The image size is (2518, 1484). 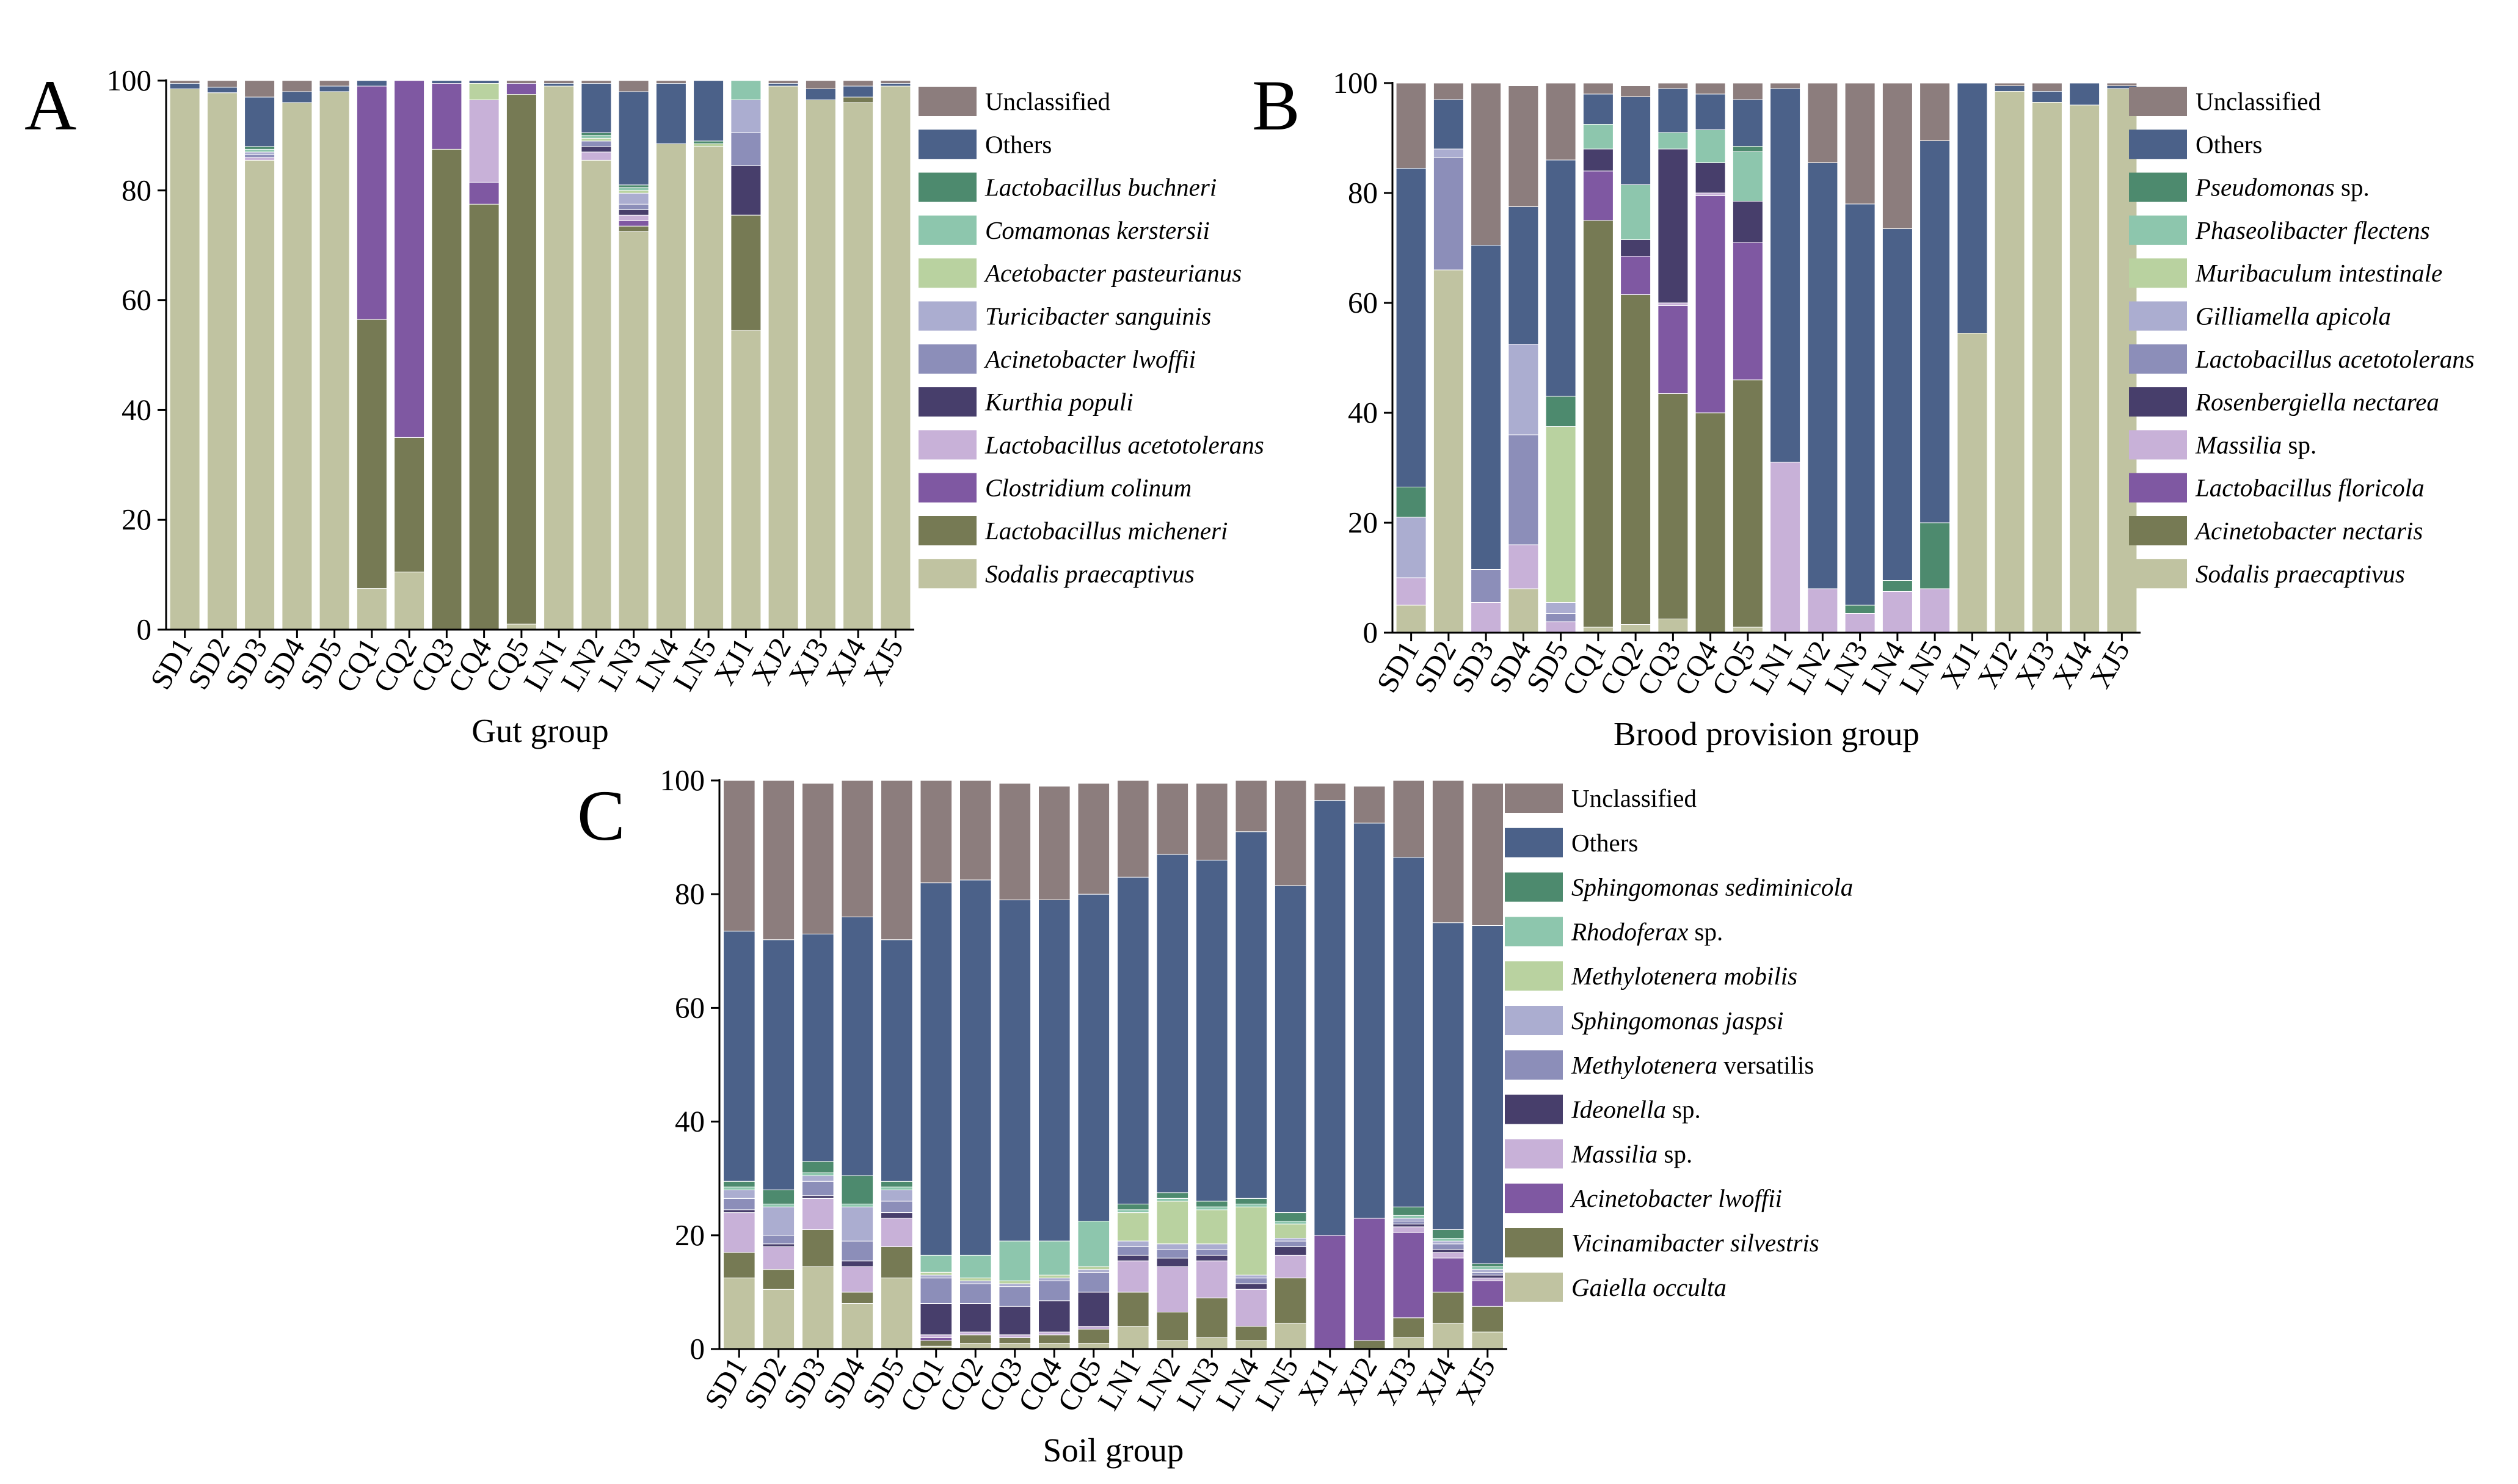 I want to click on bar-segment-a-ln4-others, so click(x=670, y=113).